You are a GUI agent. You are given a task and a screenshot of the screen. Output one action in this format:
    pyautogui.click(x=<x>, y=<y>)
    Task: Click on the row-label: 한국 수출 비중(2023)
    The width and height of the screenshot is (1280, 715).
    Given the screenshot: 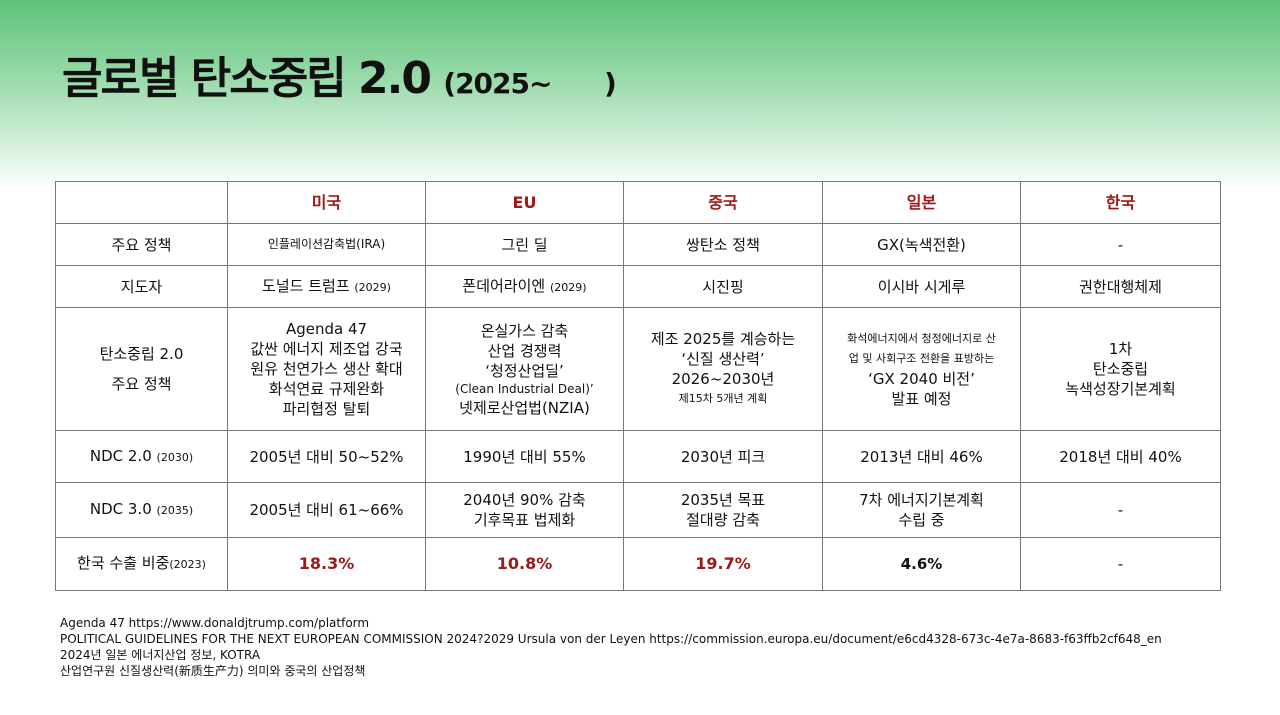 What is the action you would take?
    pyautogui.click(x=141, y=564)
    